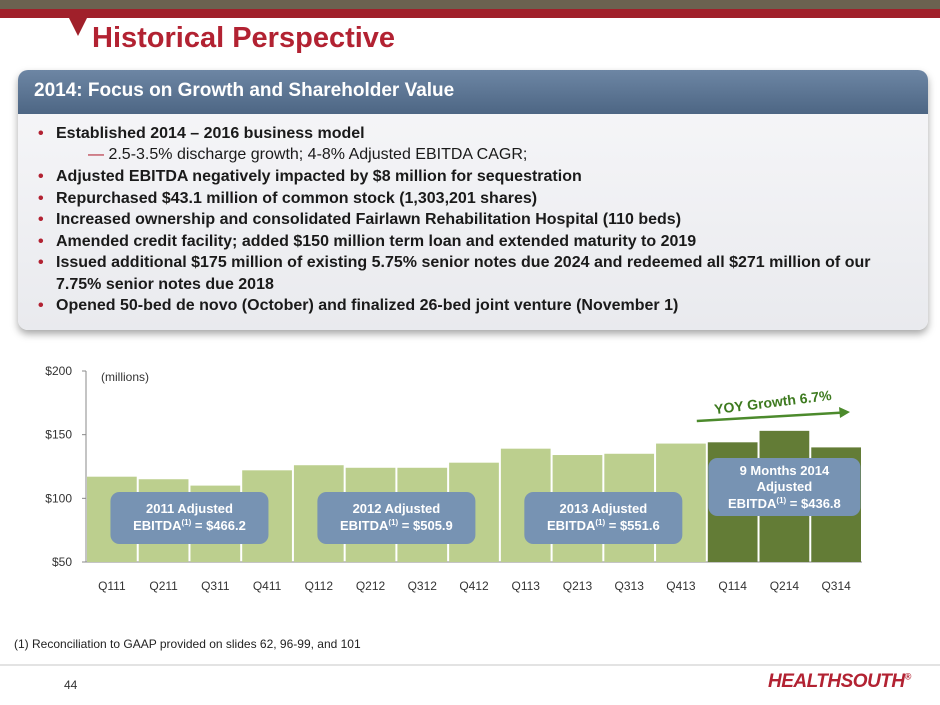  Describe the element at coordinates (844, 412) in the screenshot. I see `growth-arrow-head` at that location.